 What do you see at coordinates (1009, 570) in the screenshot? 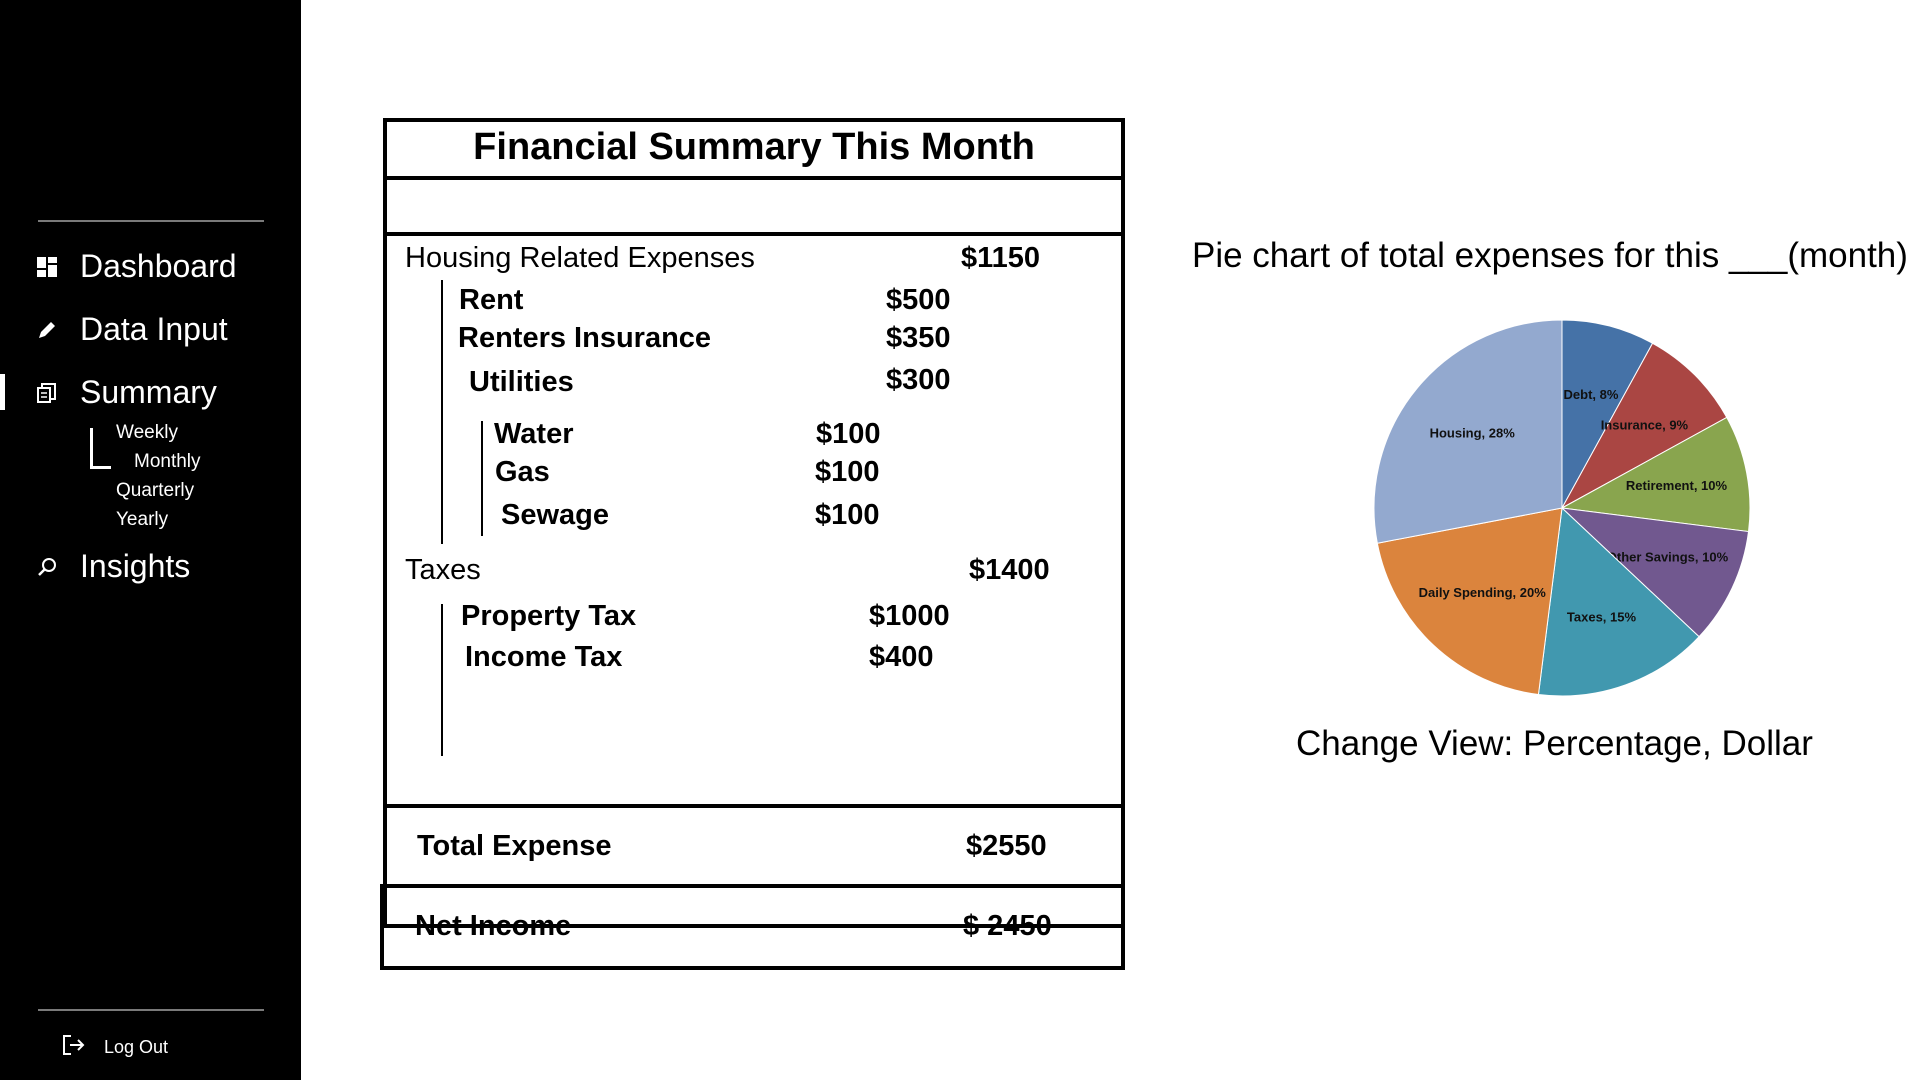
I see `taxes-total: $1400` at bounding box center [1009, 570].